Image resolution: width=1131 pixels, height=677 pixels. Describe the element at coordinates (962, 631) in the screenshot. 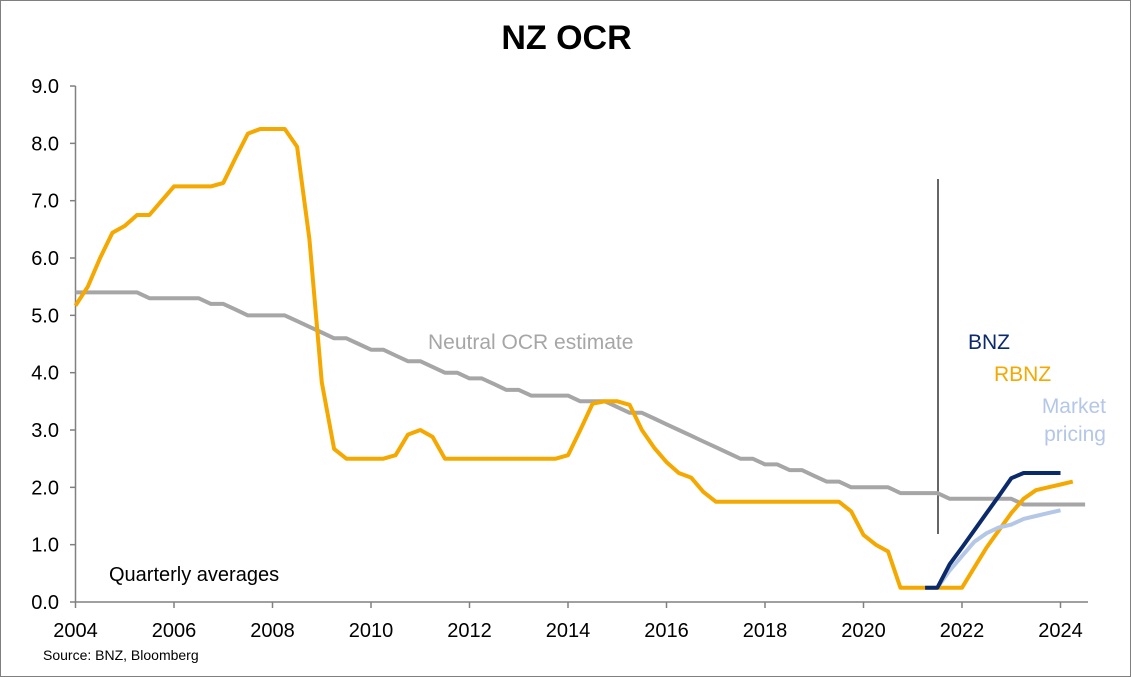

I see `x-tick-label: 2022` at that location.